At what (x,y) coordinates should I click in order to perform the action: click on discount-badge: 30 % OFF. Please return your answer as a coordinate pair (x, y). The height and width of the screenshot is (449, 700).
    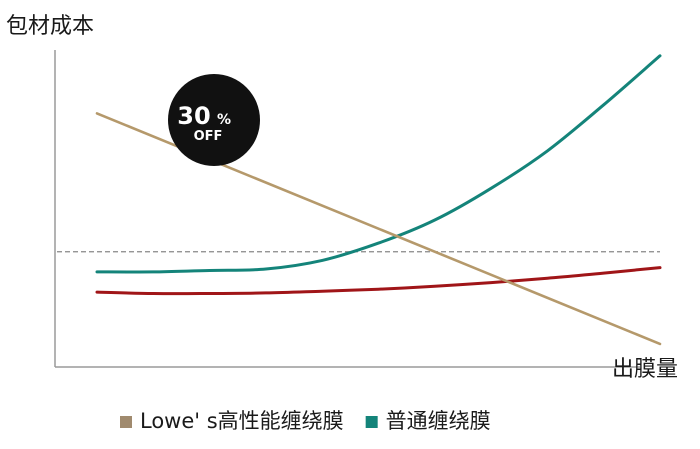
    Looking at the image, I should click on (214, 120).